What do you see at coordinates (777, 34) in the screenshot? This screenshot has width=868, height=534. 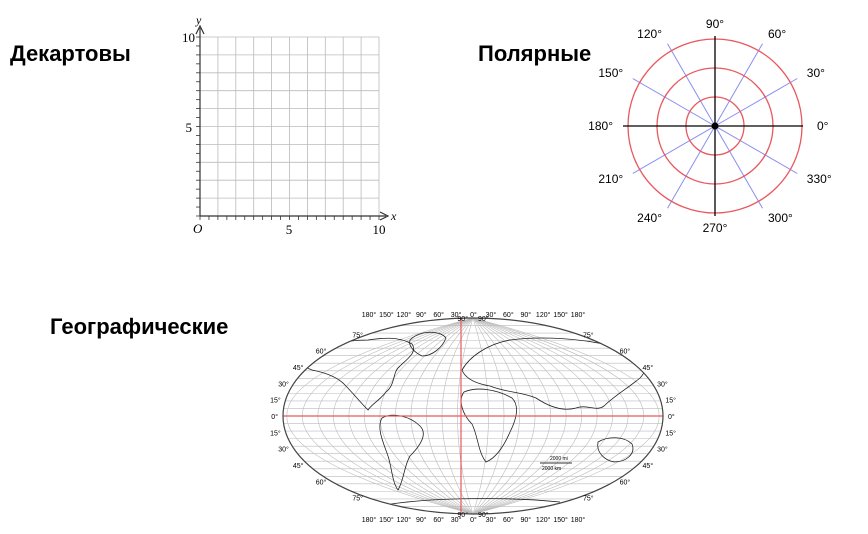 I see `polar-angle-label: 60°` at bounding box center [777, 34].